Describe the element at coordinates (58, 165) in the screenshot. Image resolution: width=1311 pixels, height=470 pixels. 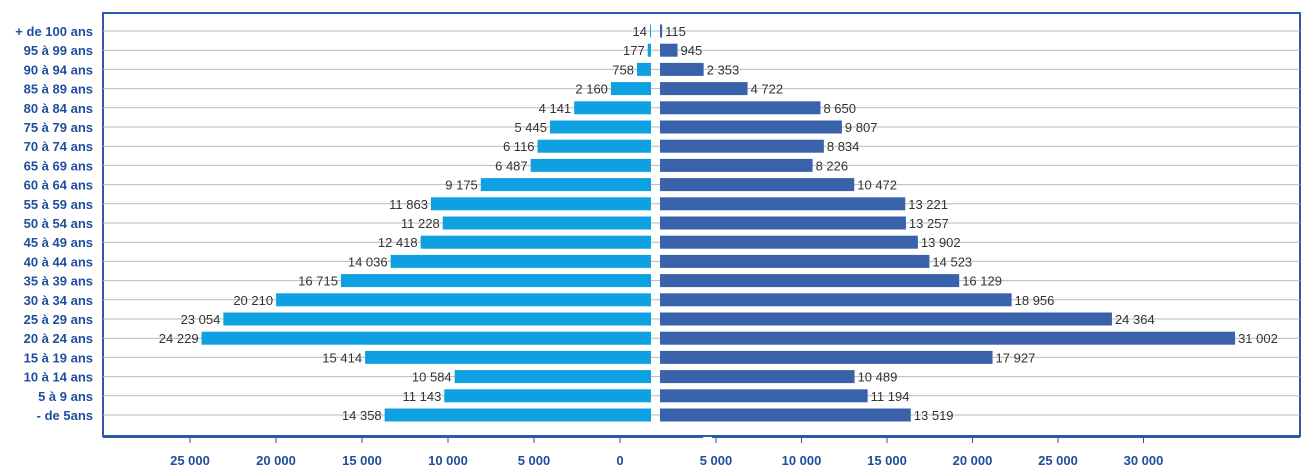
I see `category-label: 65 à 69 ans` at that location.